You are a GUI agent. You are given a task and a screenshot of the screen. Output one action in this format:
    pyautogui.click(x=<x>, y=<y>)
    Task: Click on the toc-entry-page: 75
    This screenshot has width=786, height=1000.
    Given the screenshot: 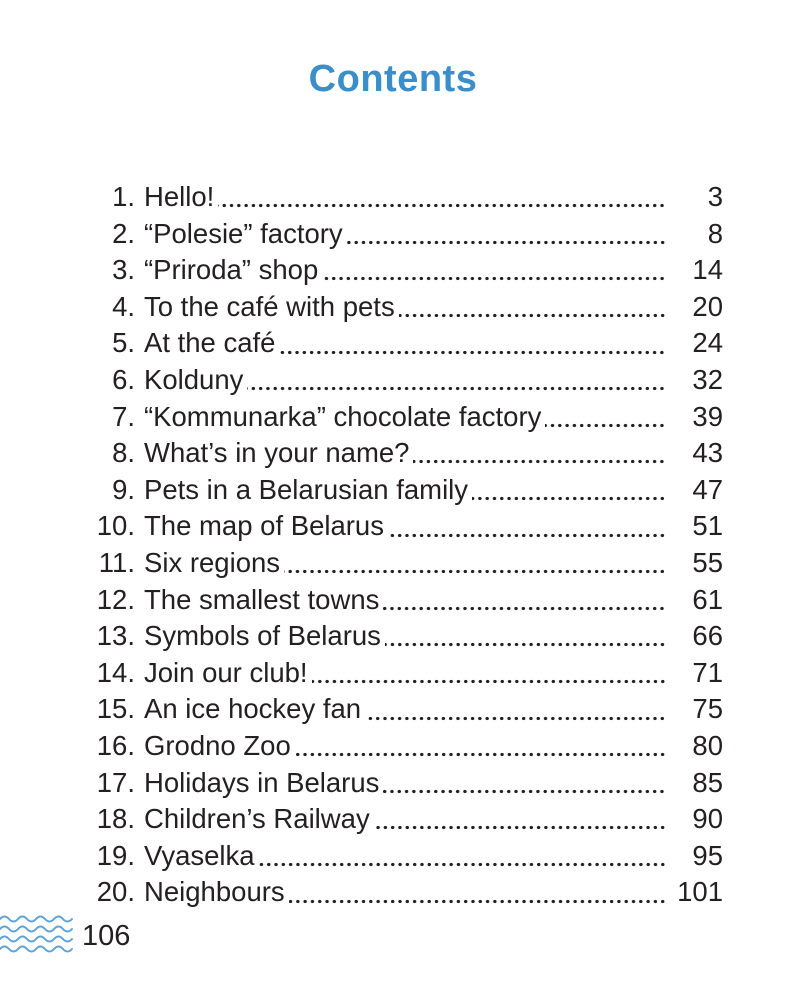 What is the action you would take?
    pyautogui.click(x=707, y=709)
    